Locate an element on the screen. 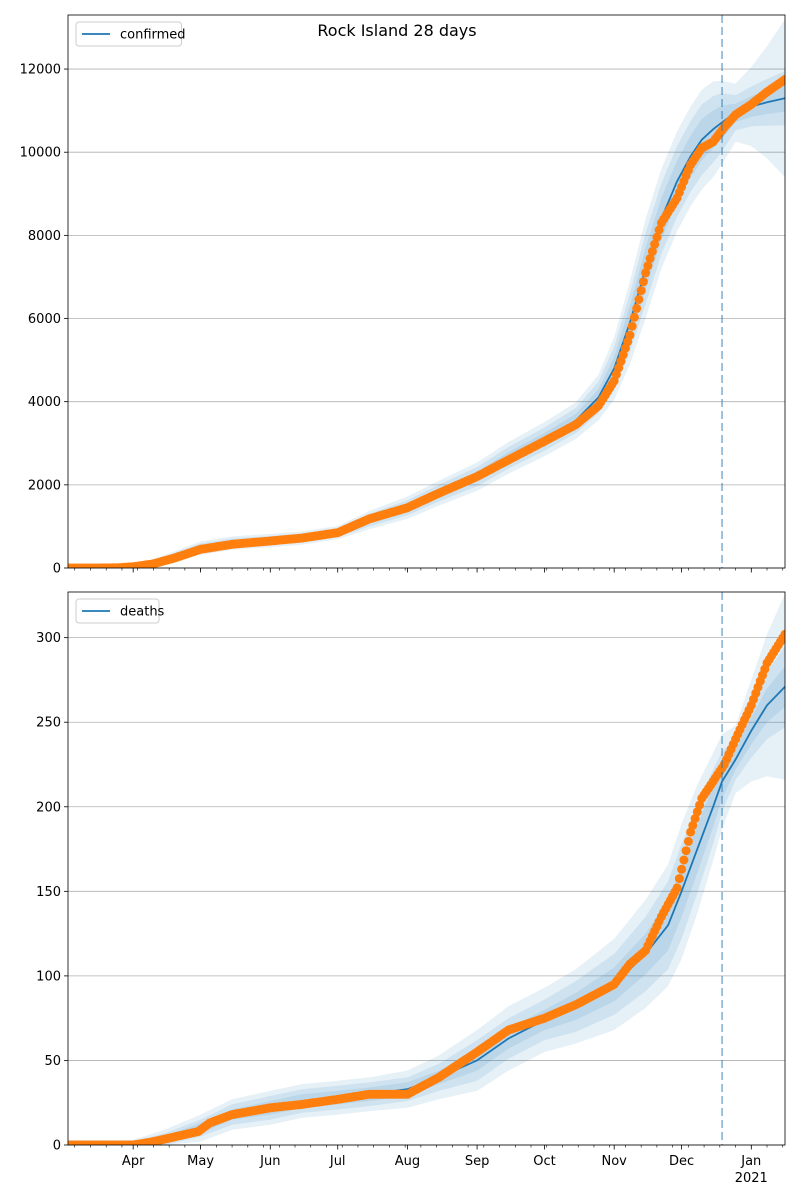 The height and width of the screenshot is (1200, 800). y-tick-label: 8000 is located at coordinates (44, 236).